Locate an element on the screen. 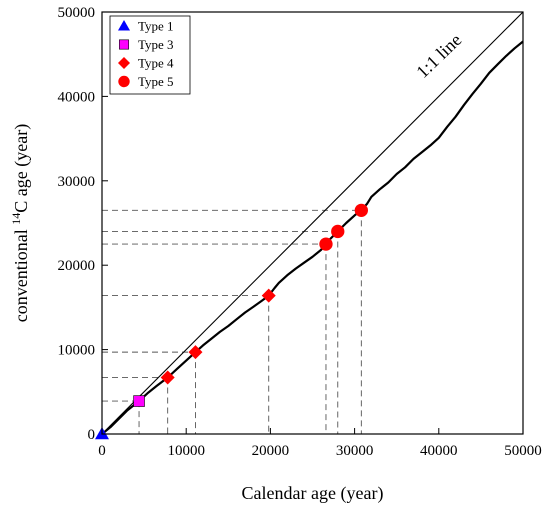 The height and width of the screenshot is (508, 550). y-tick-label: 20000 is located at coordinates (77, 266).